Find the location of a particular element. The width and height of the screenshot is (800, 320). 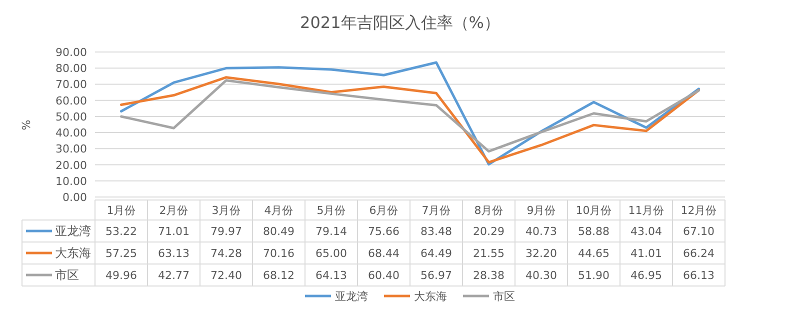

text: 亚龙湾 is located at coordinates (351, 296).